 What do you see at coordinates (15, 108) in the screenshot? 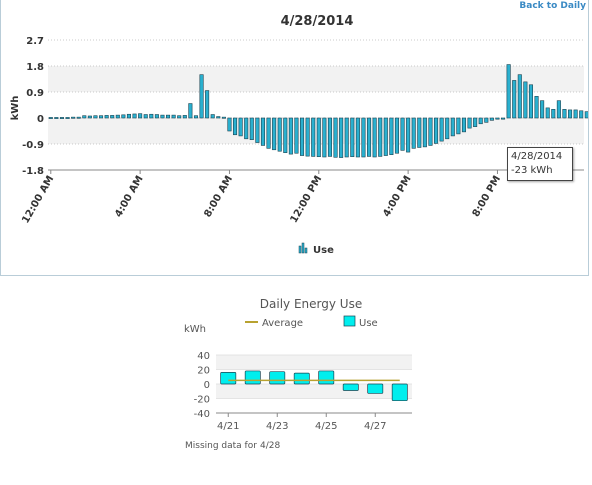
I see `y-axis-label: kWh` at bounding box center [15, 108].